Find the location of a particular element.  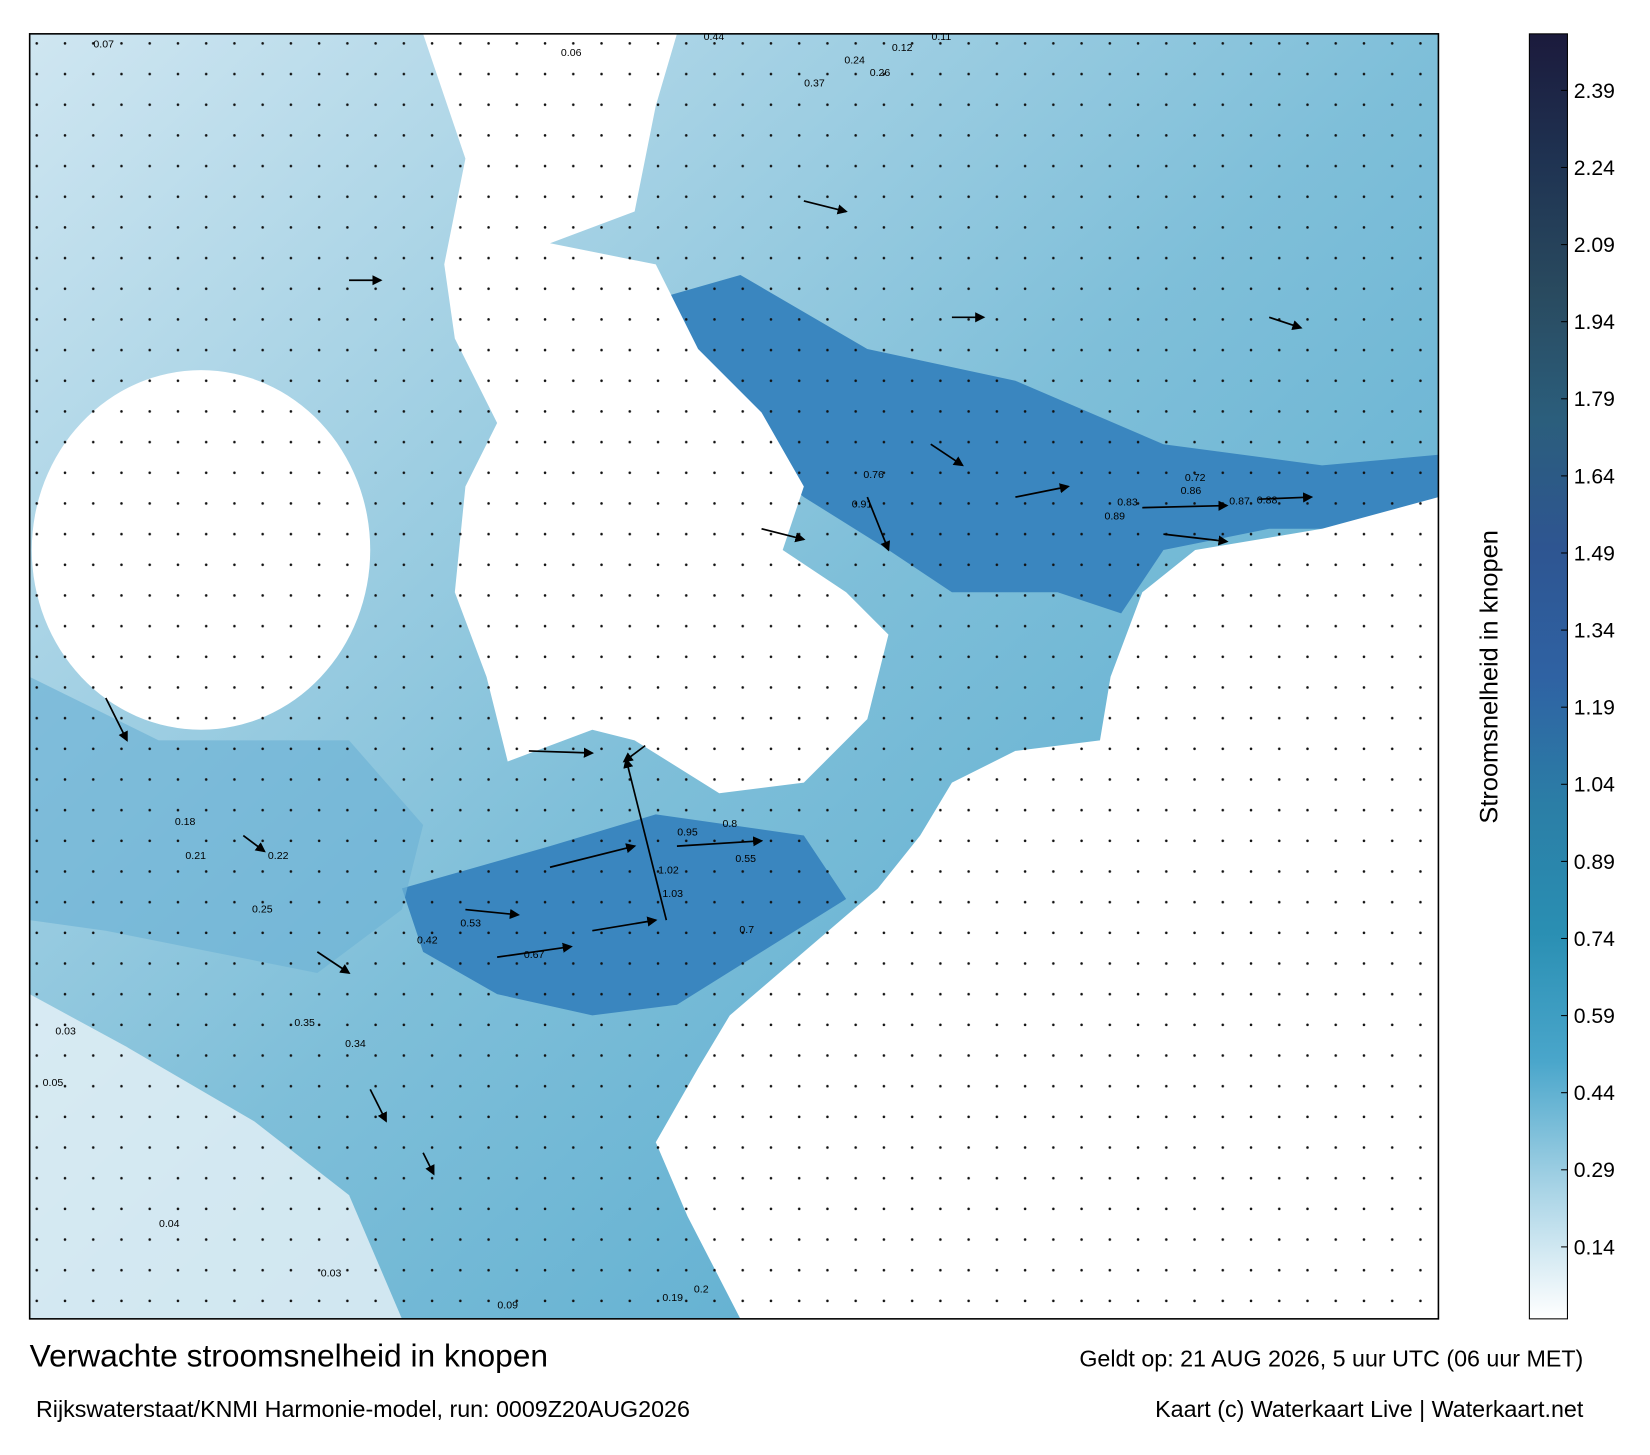

speed-label: 0.21 is located at coordinates (195, 856).